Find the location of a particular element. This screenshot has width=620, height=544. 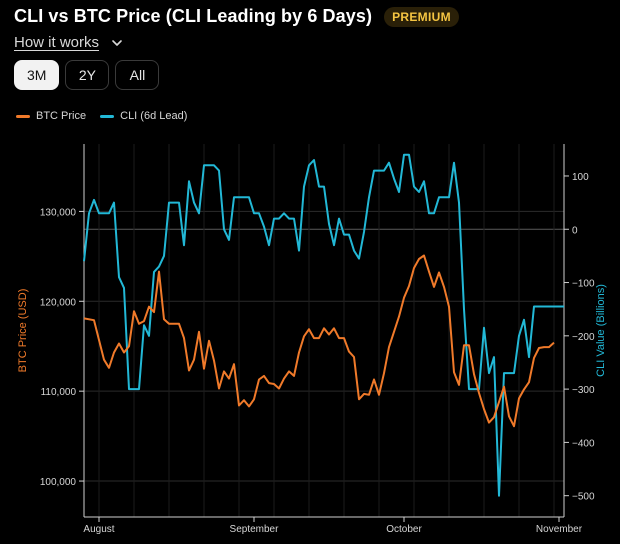

x-tick-label: August is located at coordinates (98, 529).